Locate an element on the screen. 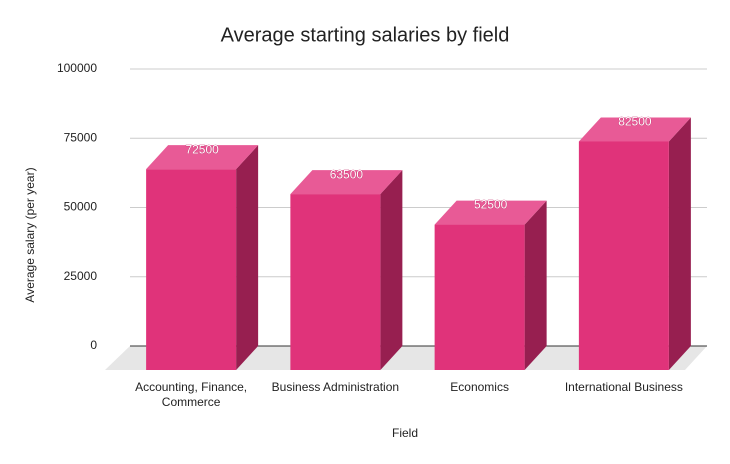 The image size is (730, 464). y-axis-title: Average salary (per year) is located at coordinates (30, 234).